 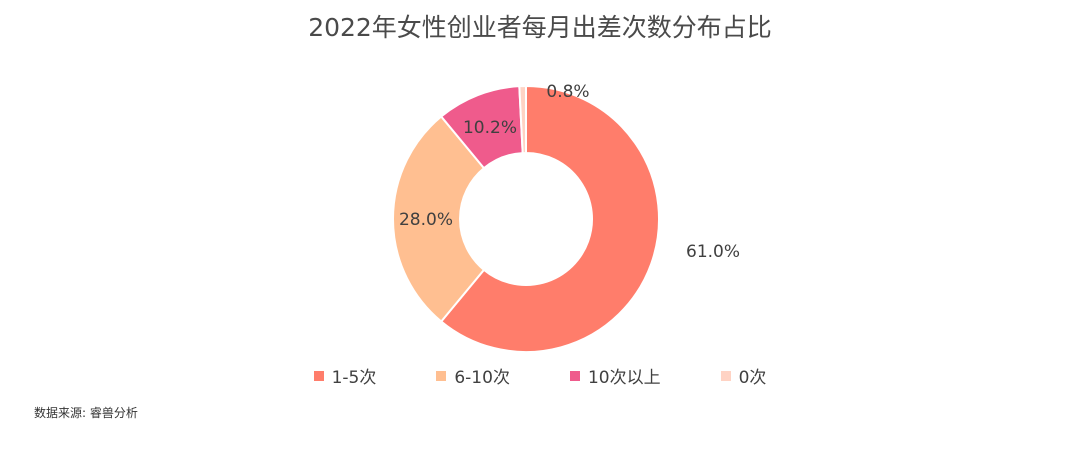 I want to click on legend-item-1-5: 1-5次, so click(x=345, y=375).